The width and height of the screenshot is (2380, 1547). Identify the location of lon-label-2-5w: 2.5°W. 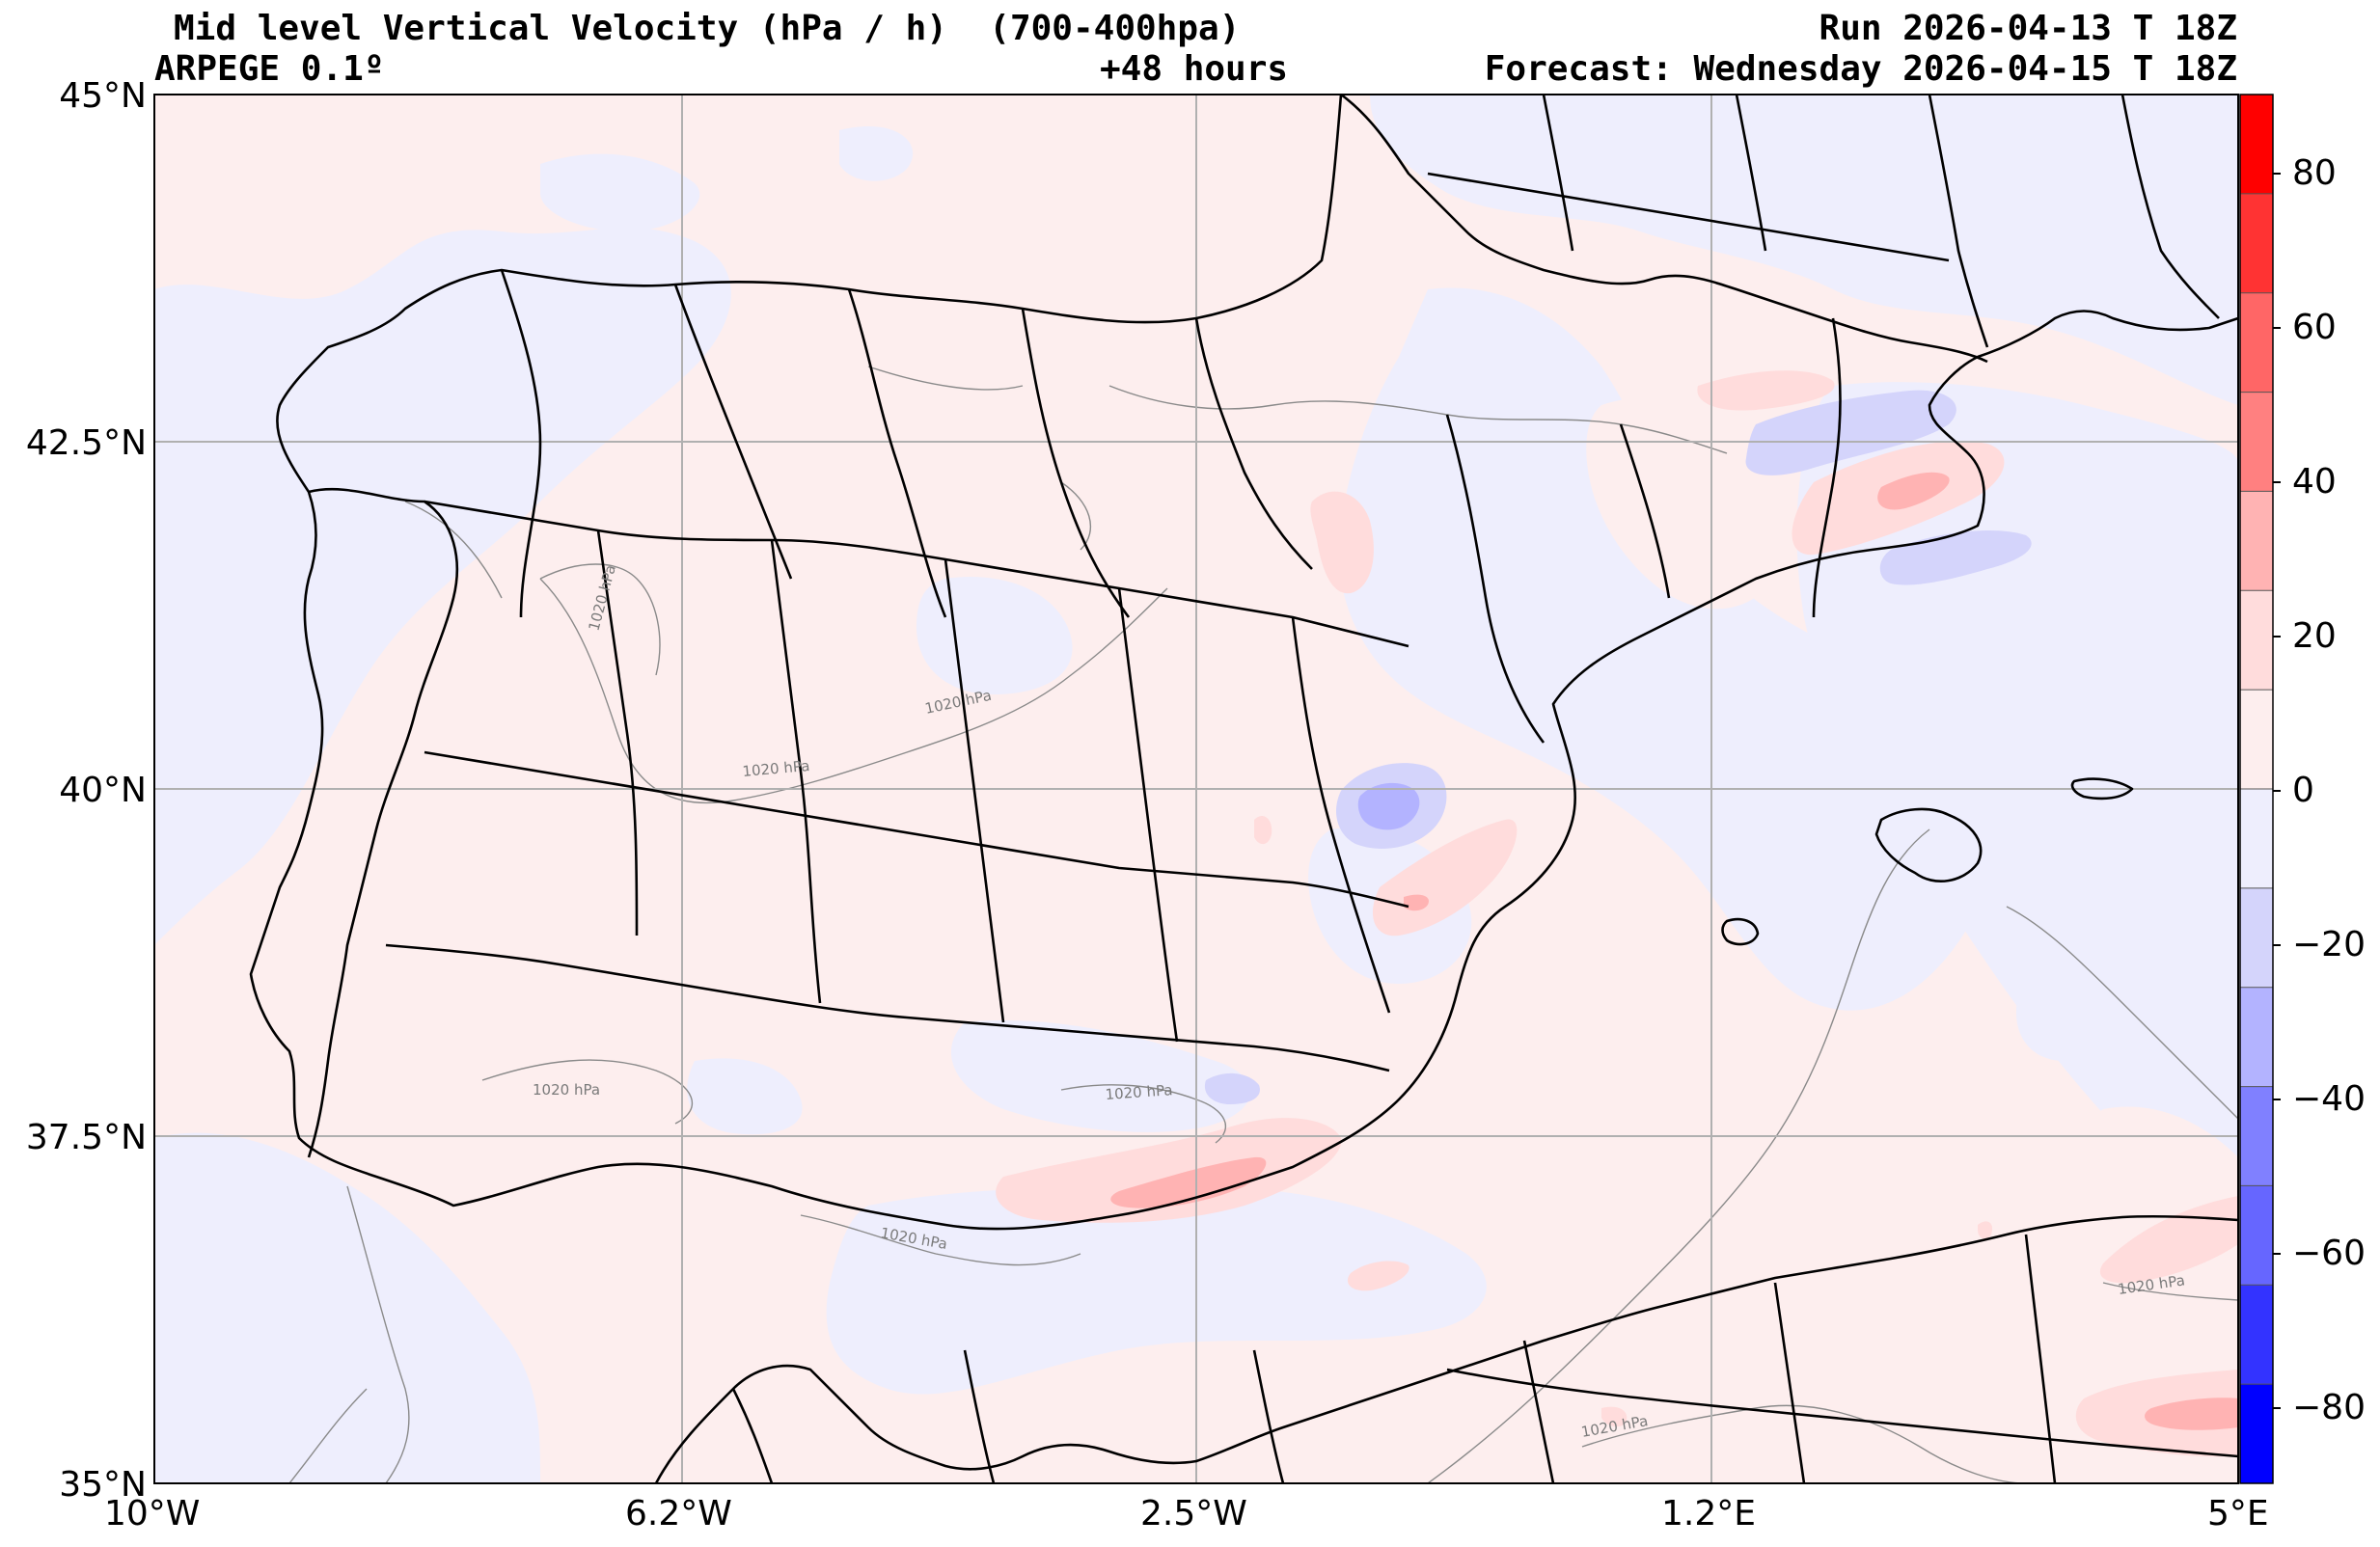
(1193, 1513).